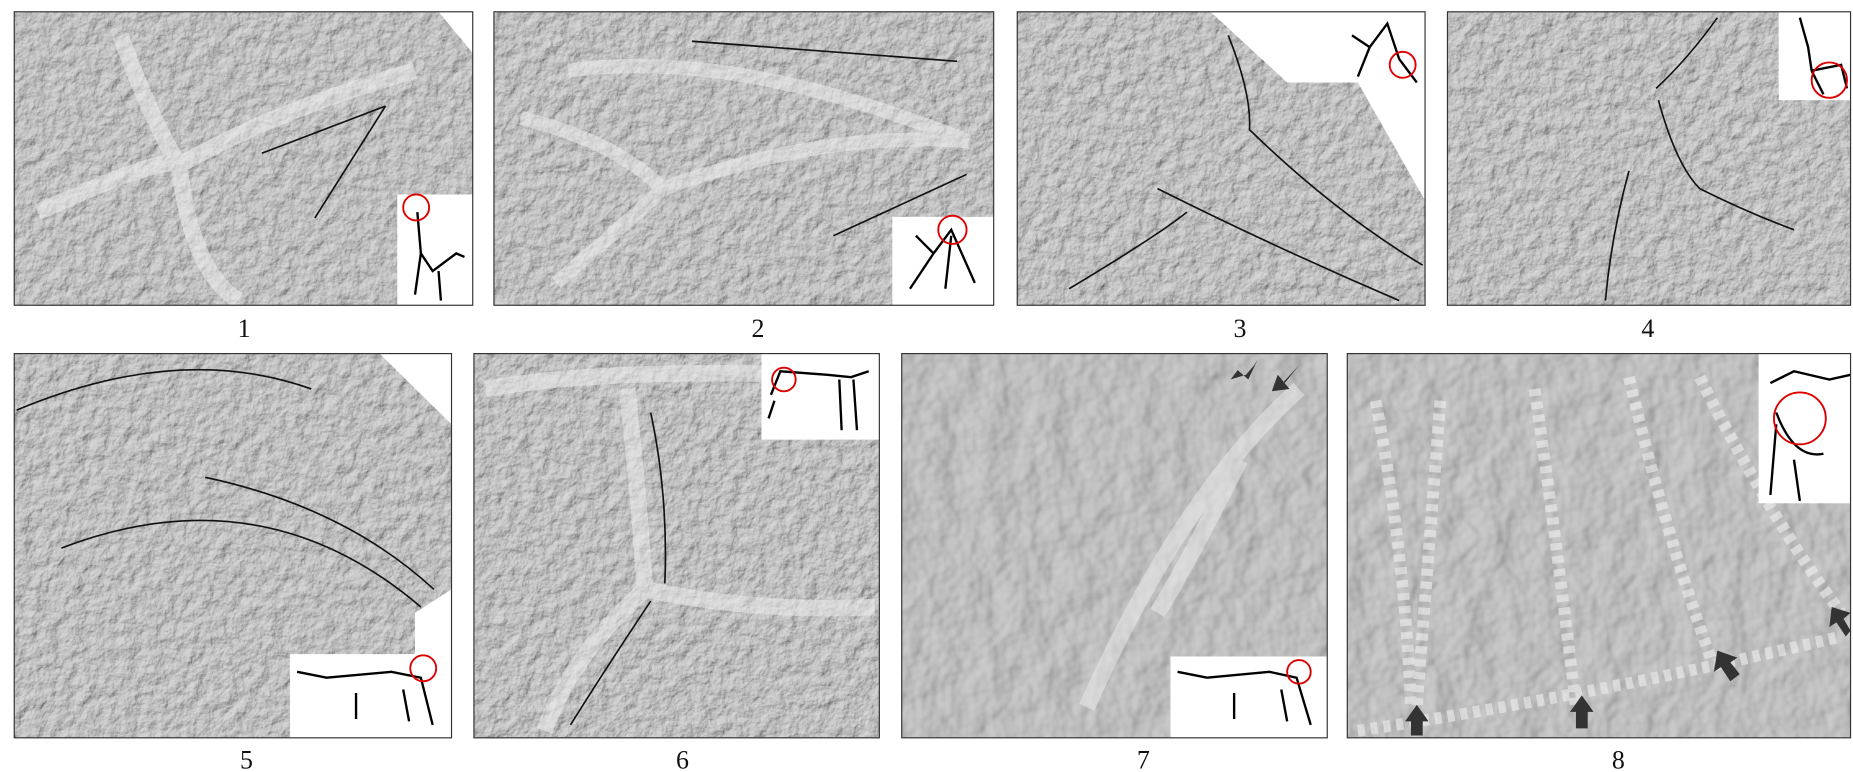 This screenshot has width=1853, height=772. Describe the element at coordinates (1143, 758) in the screenshot. I see `panel-label: 7` at that location.